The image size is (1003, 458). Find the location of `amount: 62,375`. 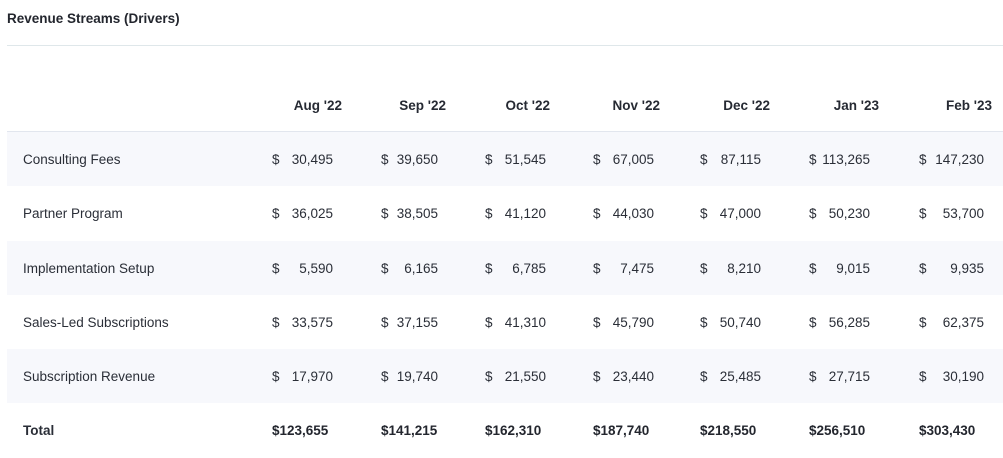

amount: 62,375 is located at coordinates (963, 322).